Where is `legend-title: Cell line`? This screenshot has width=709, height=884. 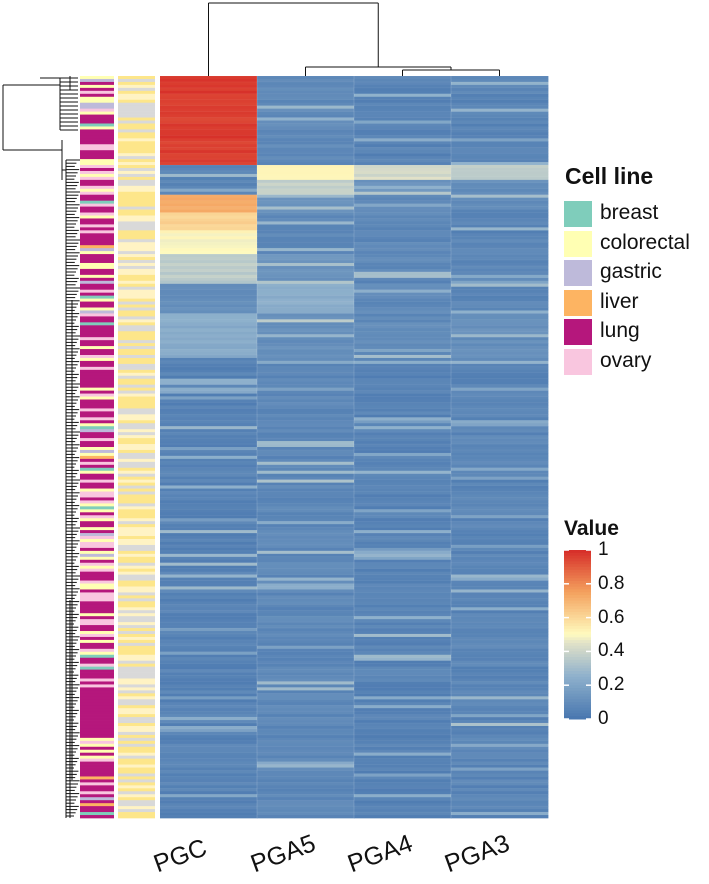 legend-title: Cell line is located at coordinates (609, 176).